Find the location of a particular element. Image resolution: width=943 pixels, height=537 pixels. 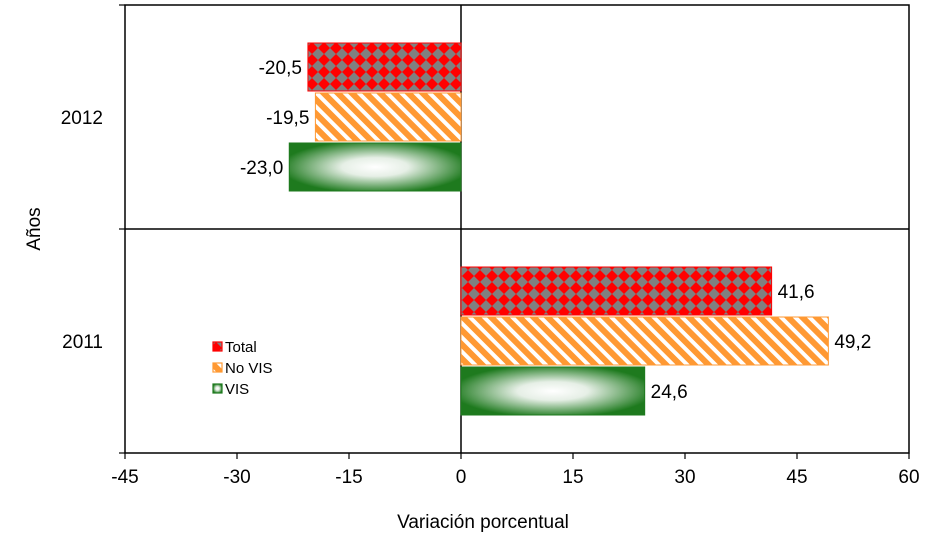

x-tick-label: 15 is located at coordinates (572, 477).